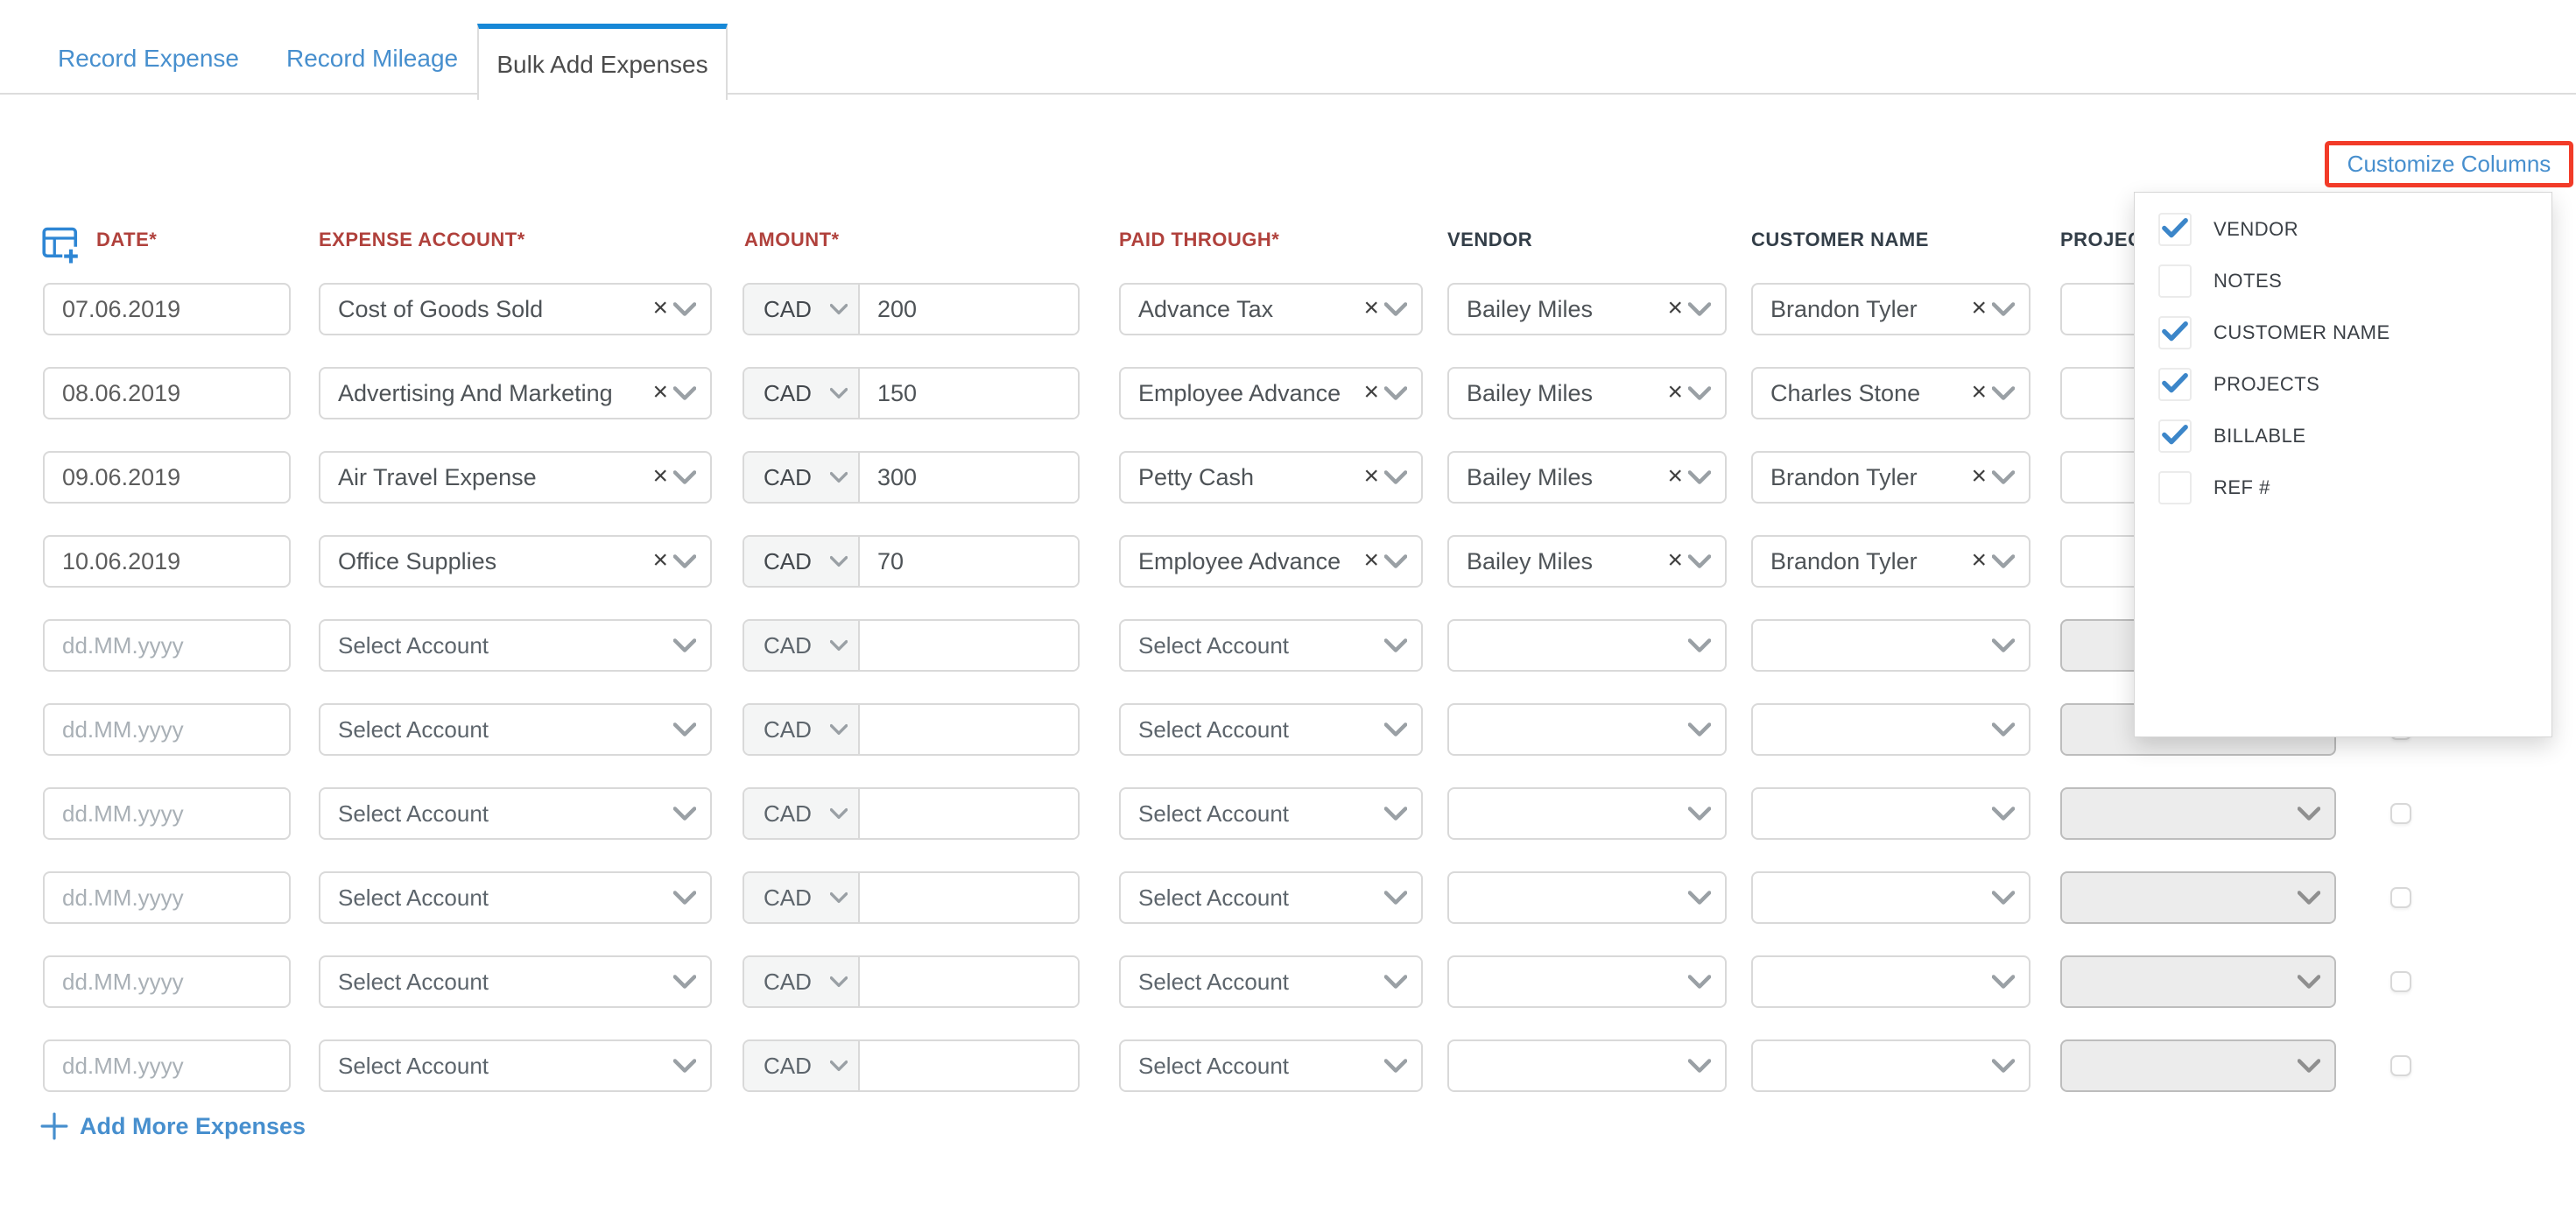 This screenshot has height=1212, width=2576. I want to click on customize-columns-button: Customize Columns, so click(2449, 164).